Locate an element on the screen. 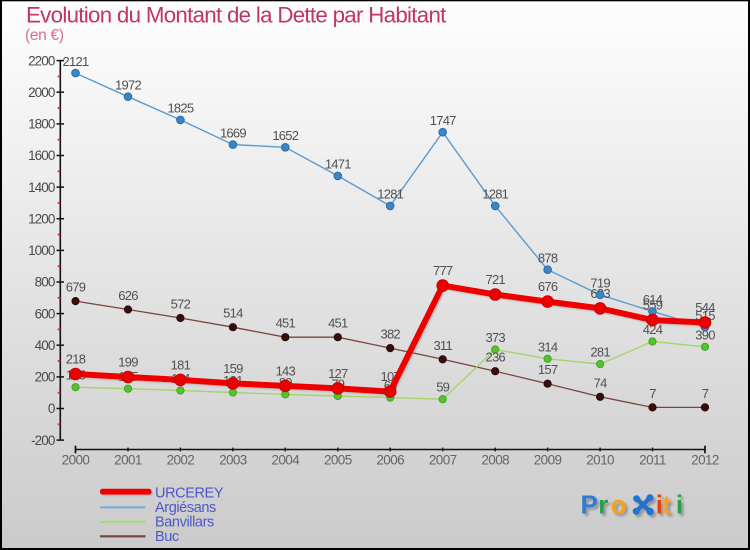 This screenshot has height=550, width=750. svg-text: 2121 is located at coordinates (76, 61).